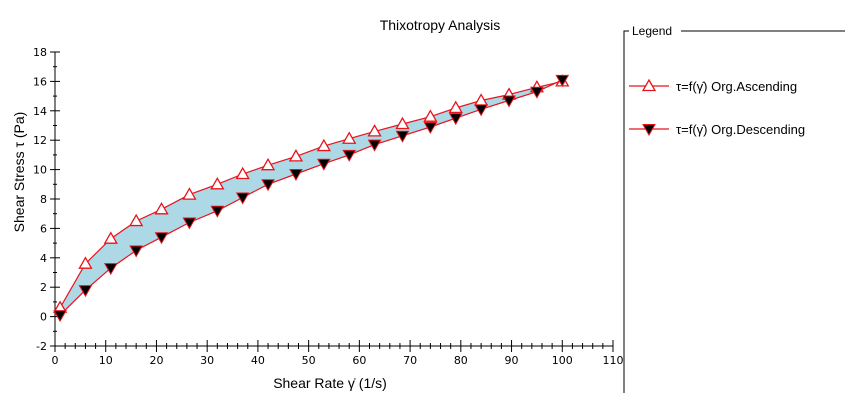 The image size is (845, 394). Describe the element at coordinates (207, 360) in the screenshot. I see `x-tick-label: 30` at that location.